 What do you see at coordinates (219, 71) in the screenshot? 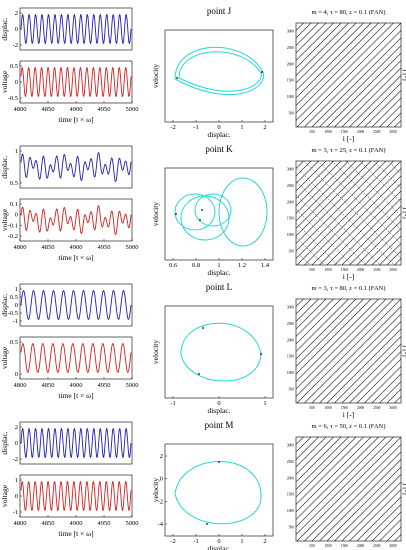
I see `phase-orbit-outer` at bounding box center [219, 71].